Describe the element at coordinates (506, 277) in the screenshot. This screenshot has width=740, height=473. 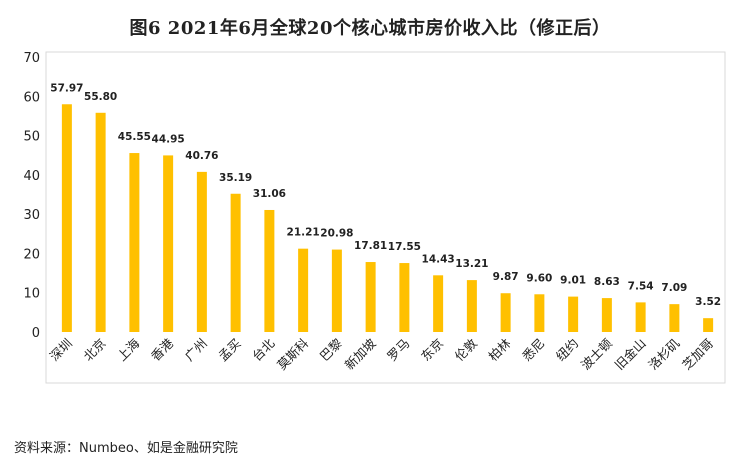
I see `value-label: 9.87` at that location.